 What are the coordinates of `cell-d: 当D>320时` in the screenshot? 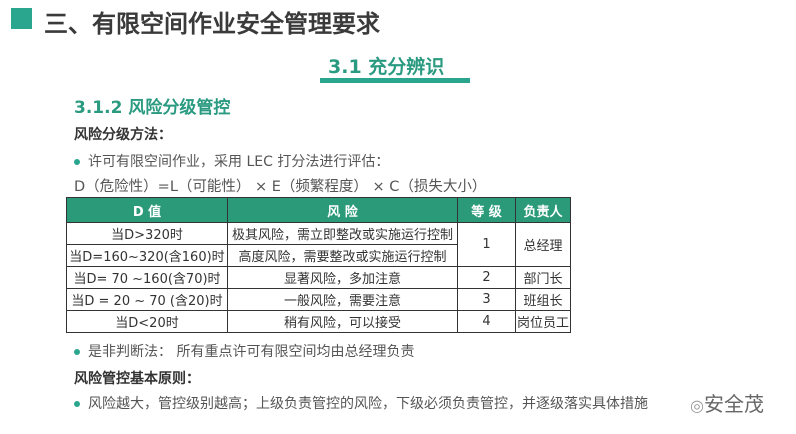 It's located at (147, 233).